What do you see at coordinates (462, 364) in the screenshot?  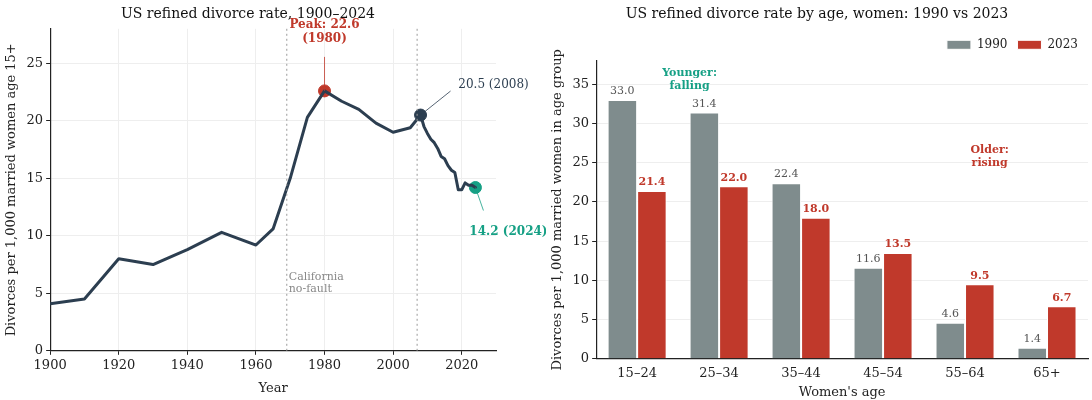 I see `x-tick-label: 2020` at bounding box center [462, 364].